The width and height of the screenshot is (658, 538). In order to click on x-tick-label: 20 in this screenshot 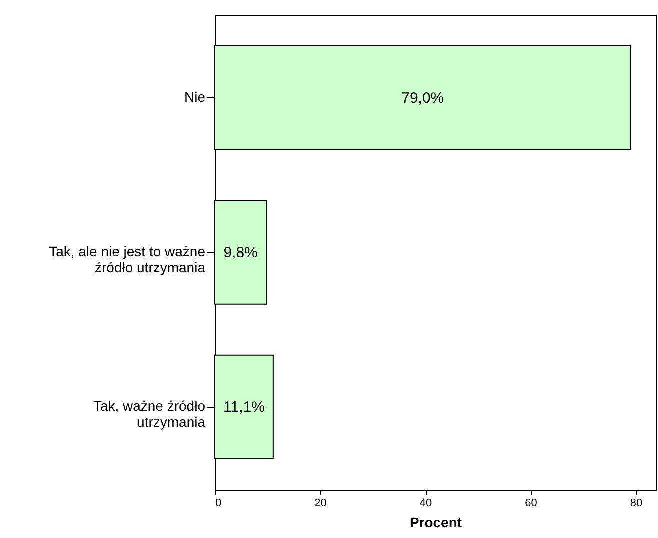, I will do `click(320, 504)`.